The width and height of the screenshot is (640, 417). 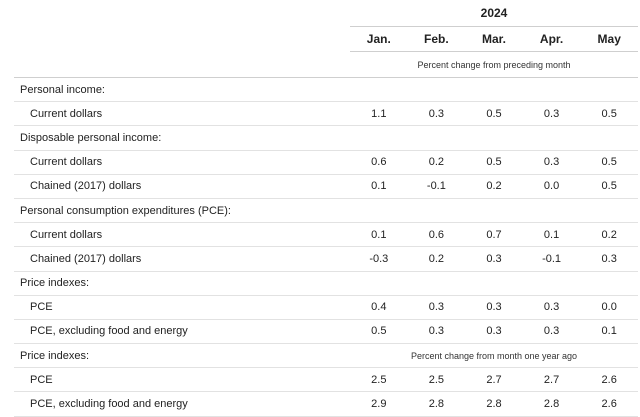 What do you see at coordinates (494, 356) in the screenshot?
I see `section-note: Percent change from month one year ago` at bounding box center [494, 356].